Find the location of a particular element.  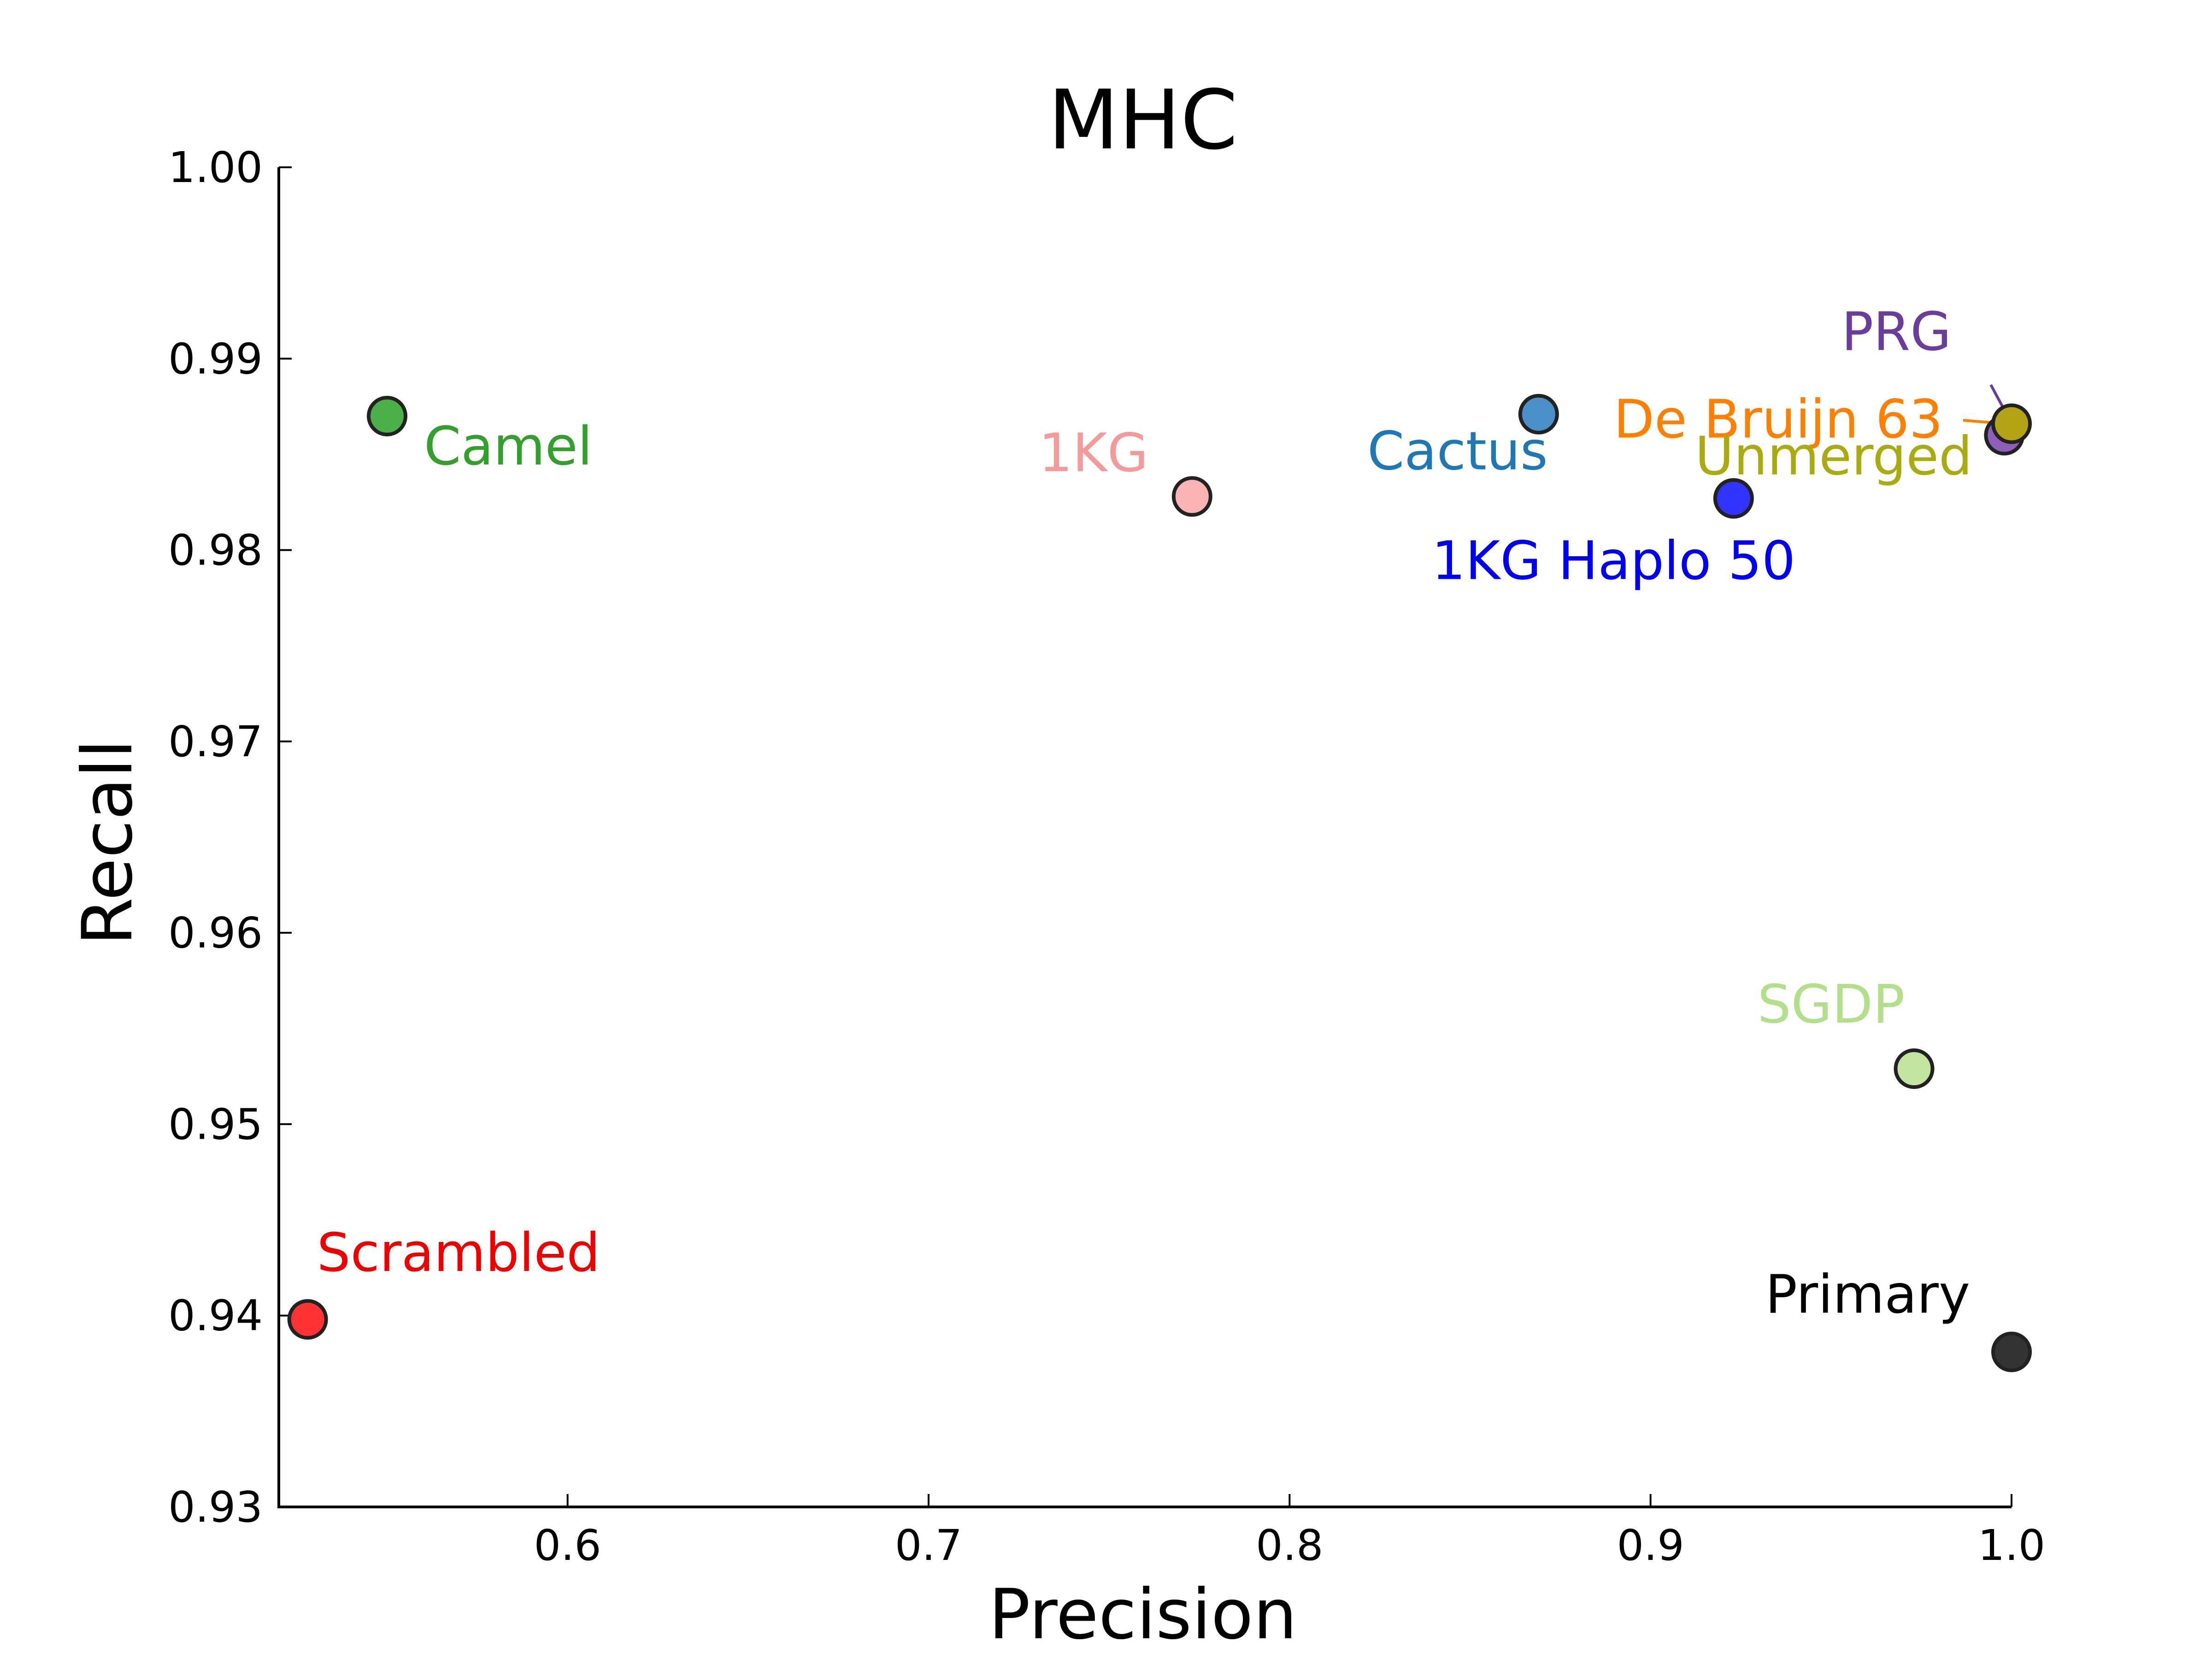

label-de-bruijn-63: De Bruijn 63 is located at coordinates (1778, 419).